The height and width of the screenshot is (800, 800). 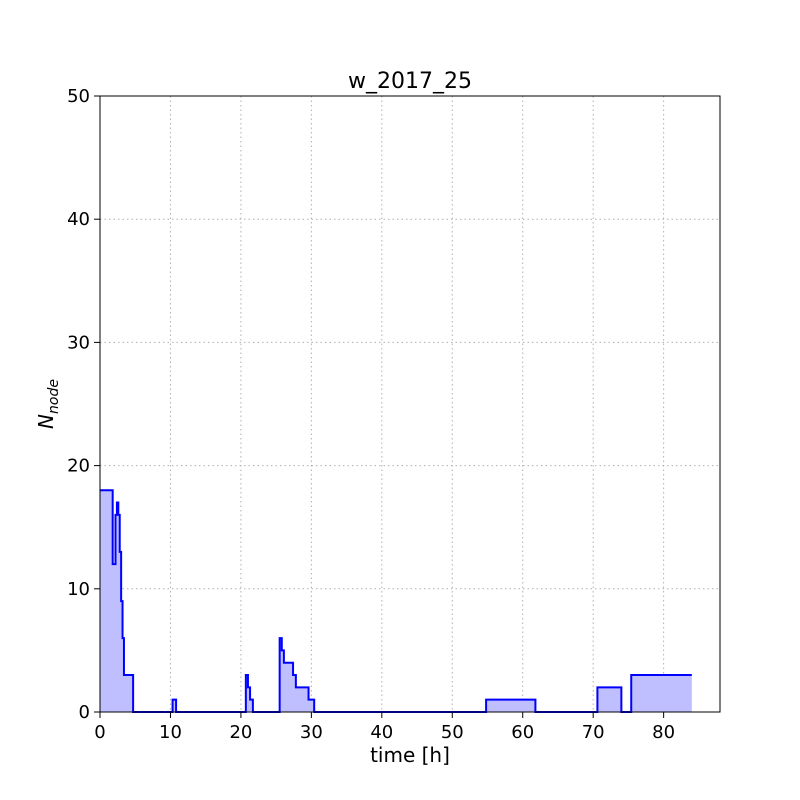 I want to click on x-axis-ticks: 0 10 20 30 40 50 60 70 80, so click(x=384, y=727).